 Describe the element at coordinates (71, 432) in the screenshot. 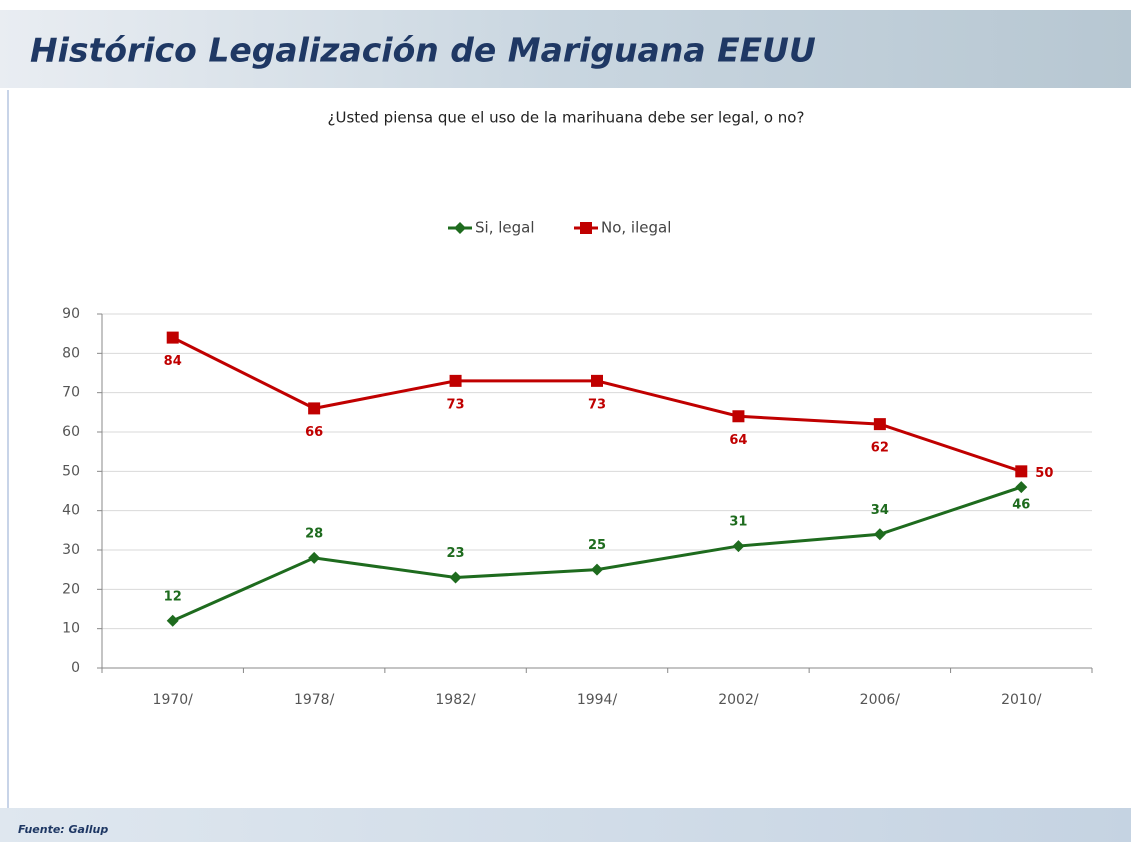

I see `y-tick-label: 60` at that location.